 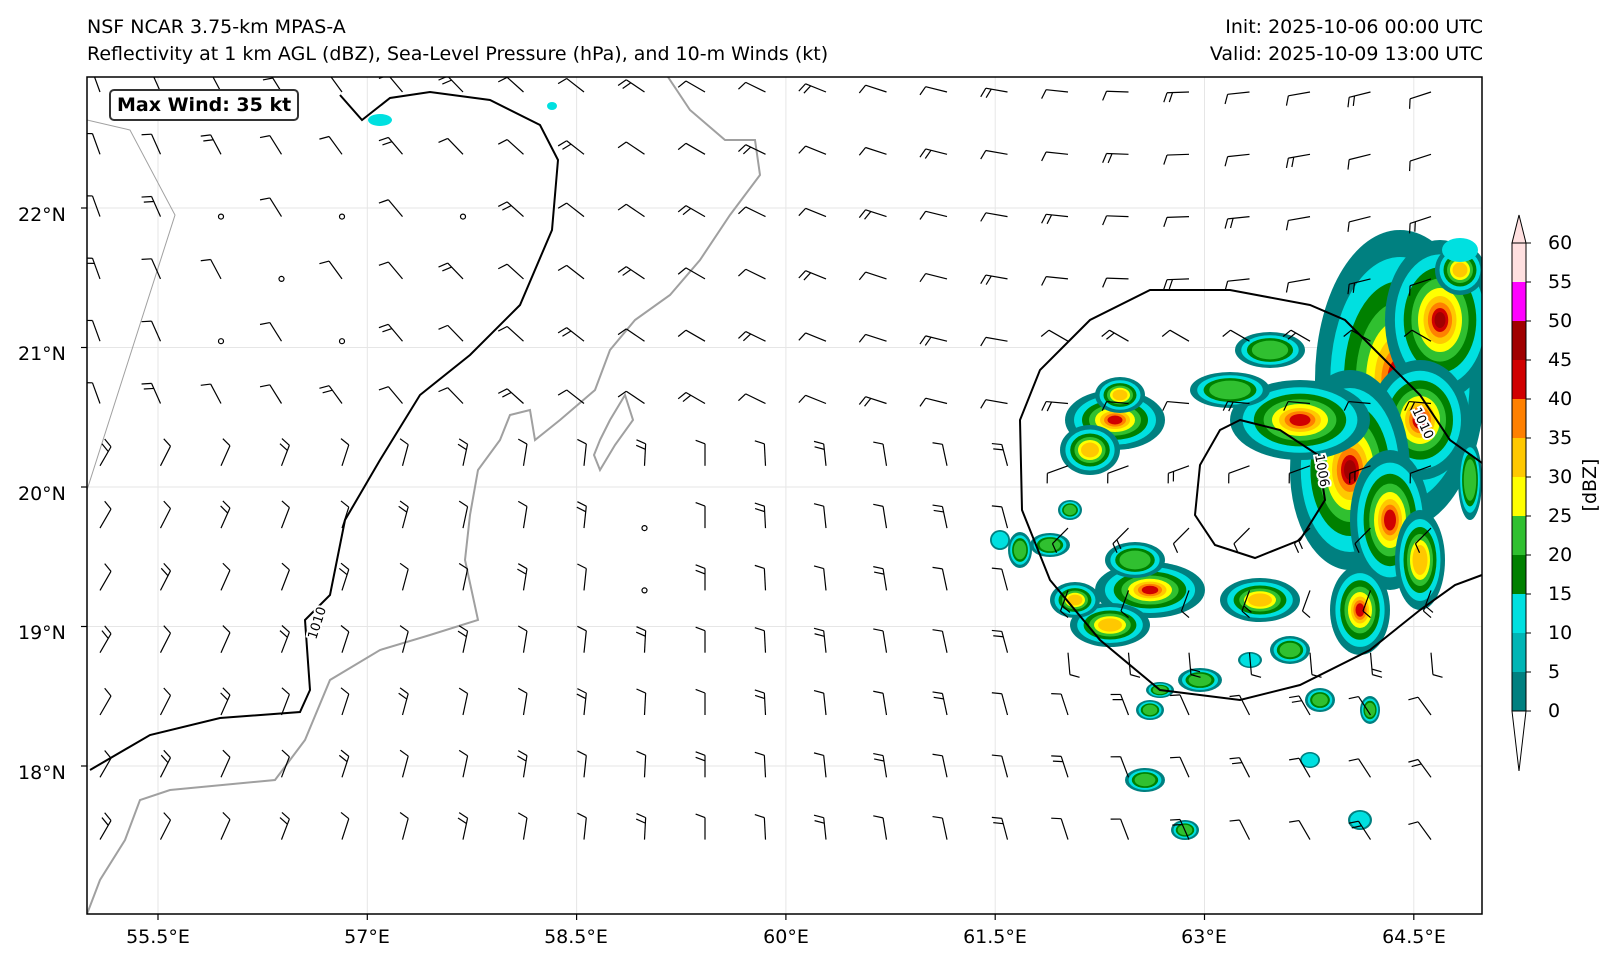 What do you see at coordinates (1346, 54) in the screenshot?
I see `valid-time: Valid: 2025-10-09 13:00 UTC` at bounding box center [1346, 54].